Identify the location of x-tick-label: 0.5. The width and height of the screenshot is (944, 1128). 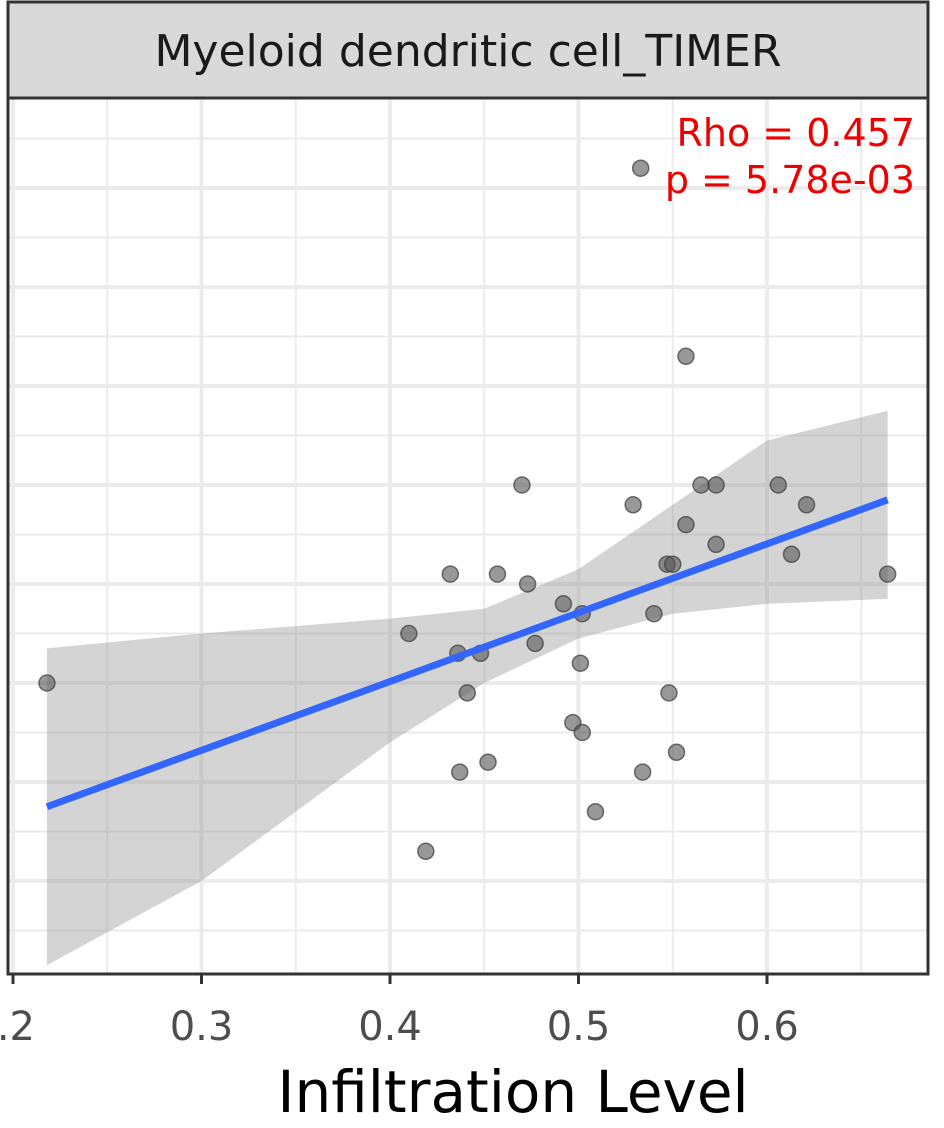
(579, 1027).